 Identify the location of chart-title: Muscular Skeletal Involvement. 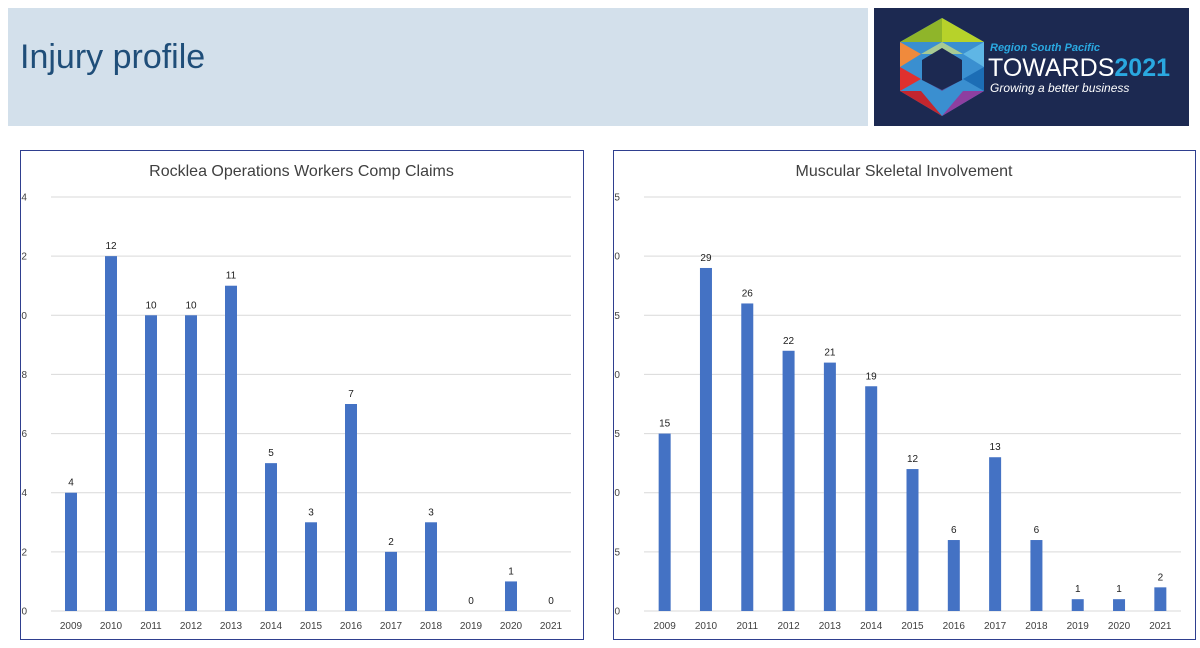
(905, 171).